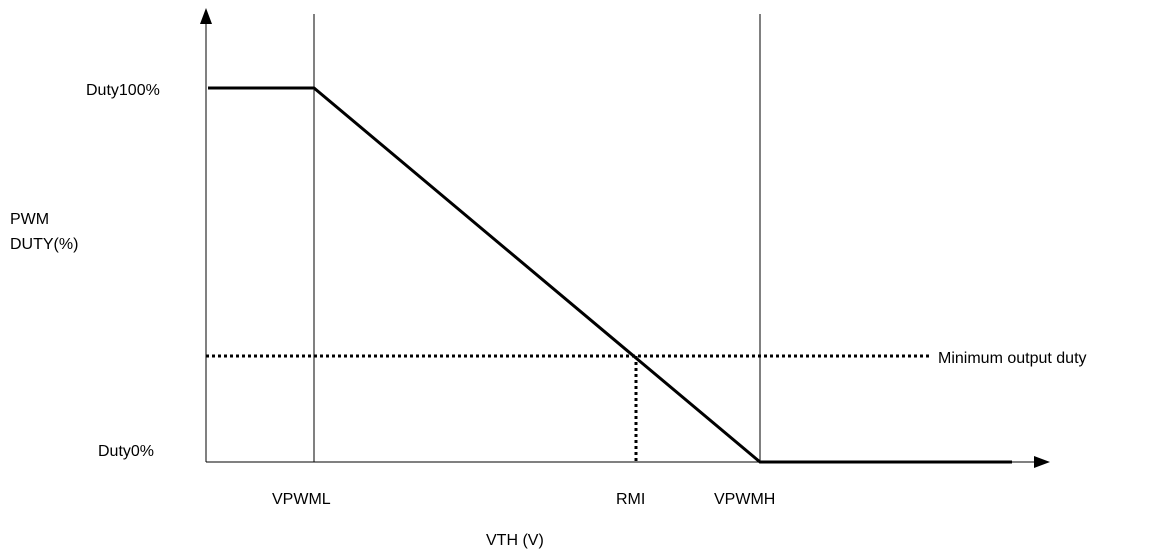  I want to click on vpwml-label: VPWML, so click(301, 499).